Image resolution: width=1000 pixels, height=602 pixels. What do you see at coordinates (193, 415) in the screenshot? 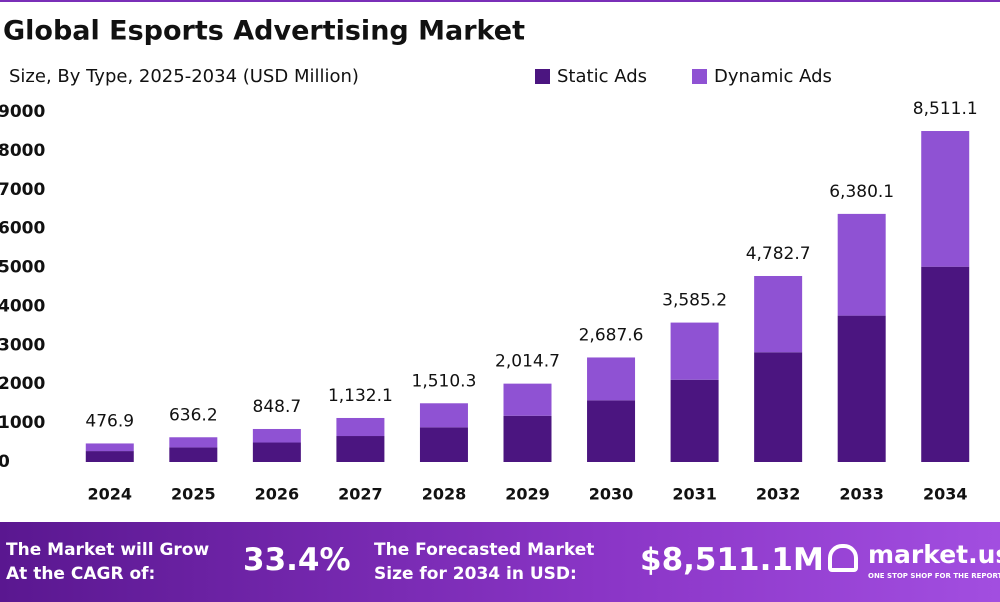
I see `total-label: 636.2` at bounding box center [193, 415].